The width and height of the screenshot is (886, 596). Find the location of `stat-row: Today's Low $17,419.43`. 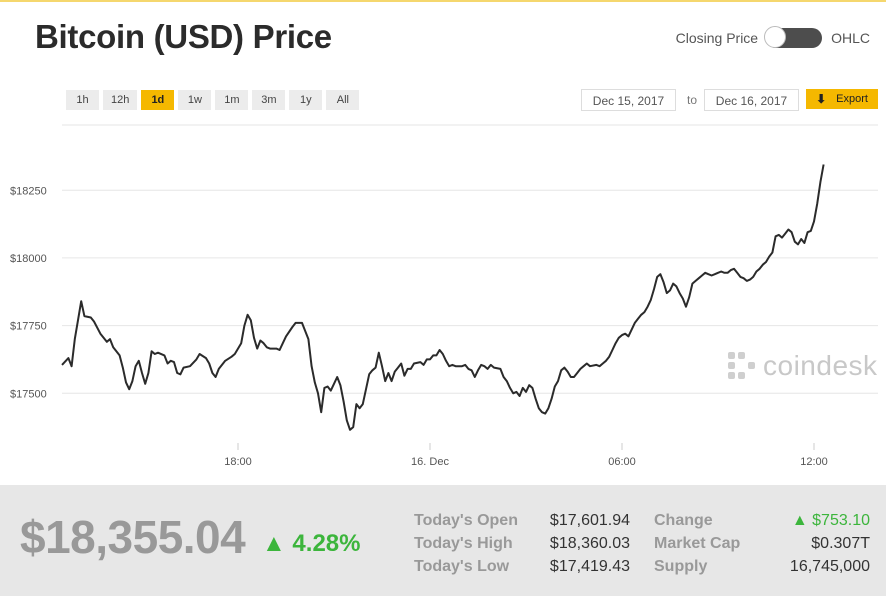

stat-row: Today's Low $17,419.43 is located at coordinates (522, 566).